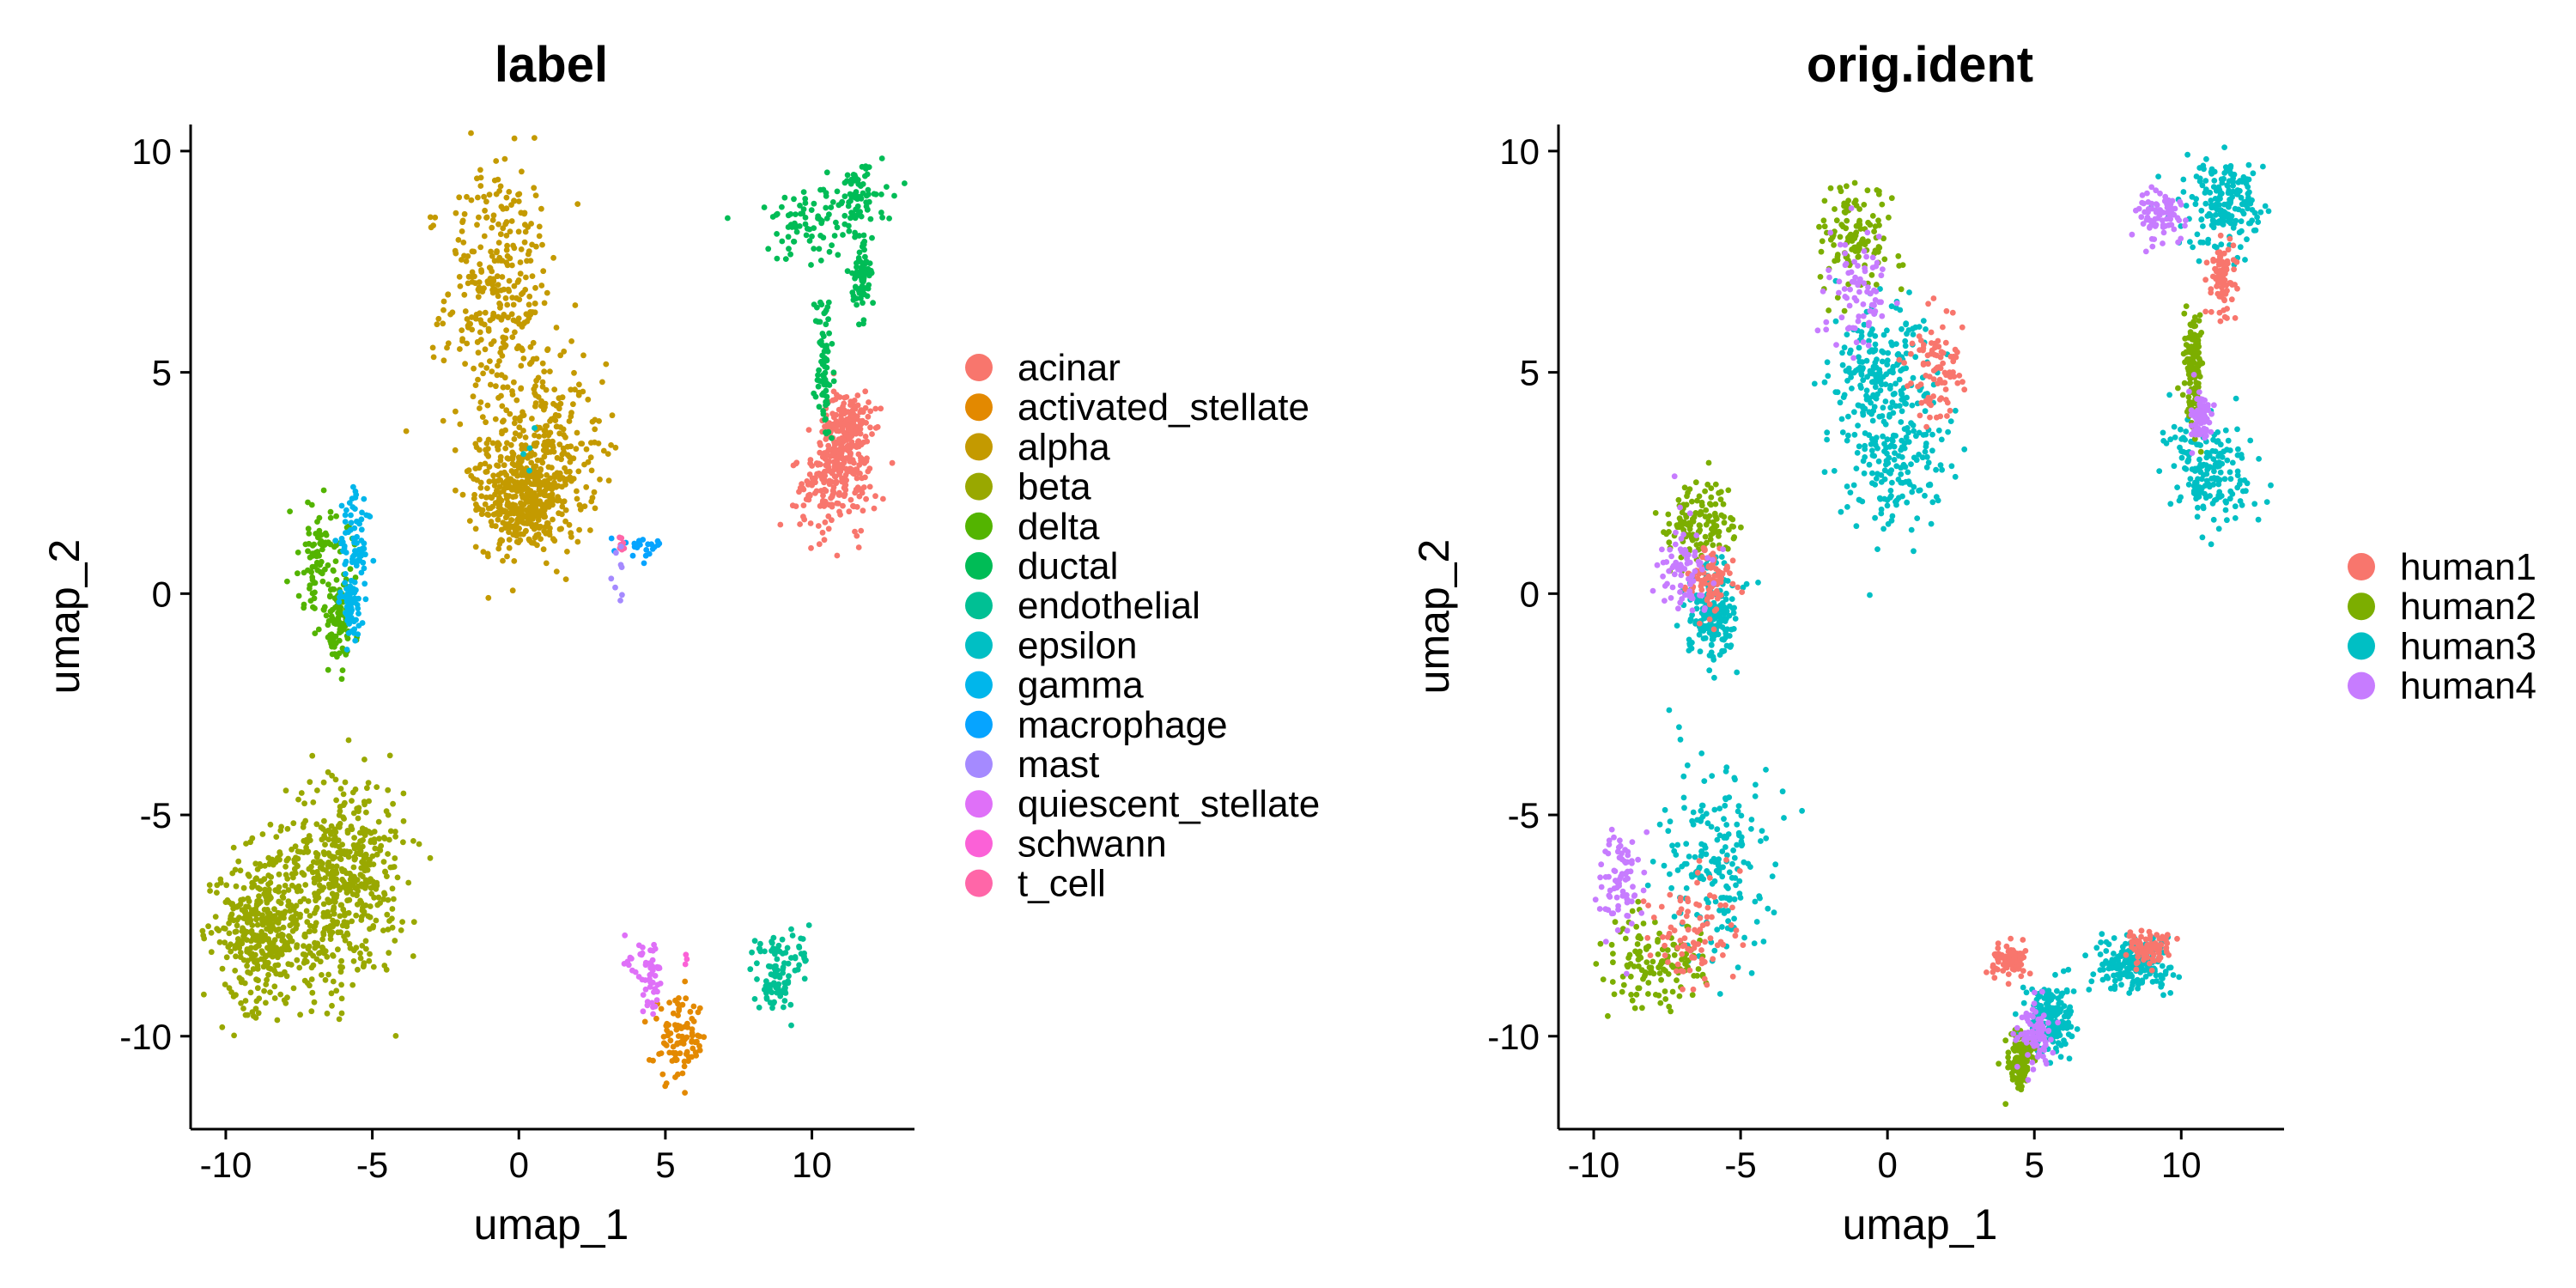 The image size is (2576, 1288). Describe the element at coordinates (1092, 844) in the screenshot. I see `legend-label: schwann` at that location.